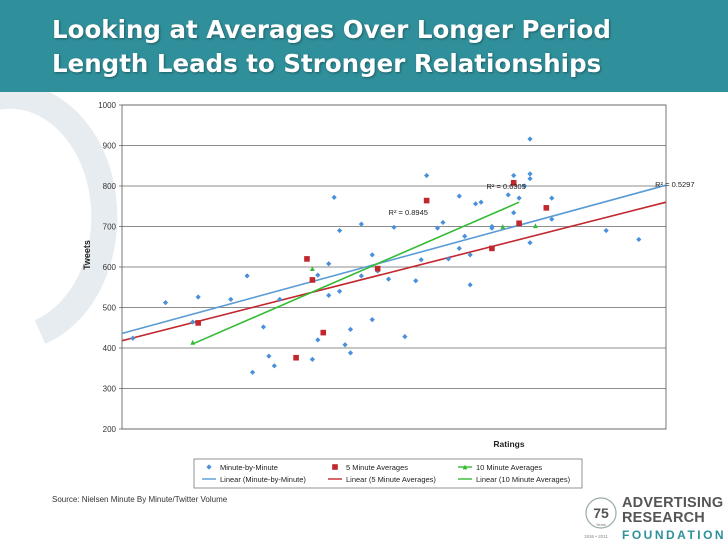 This screenshot has height=546, width=728. What do you see at coordinates (377, 467) in the screenshot?
I see `legend-label: 5 Minute Averages` at bounding box center [377, 467].